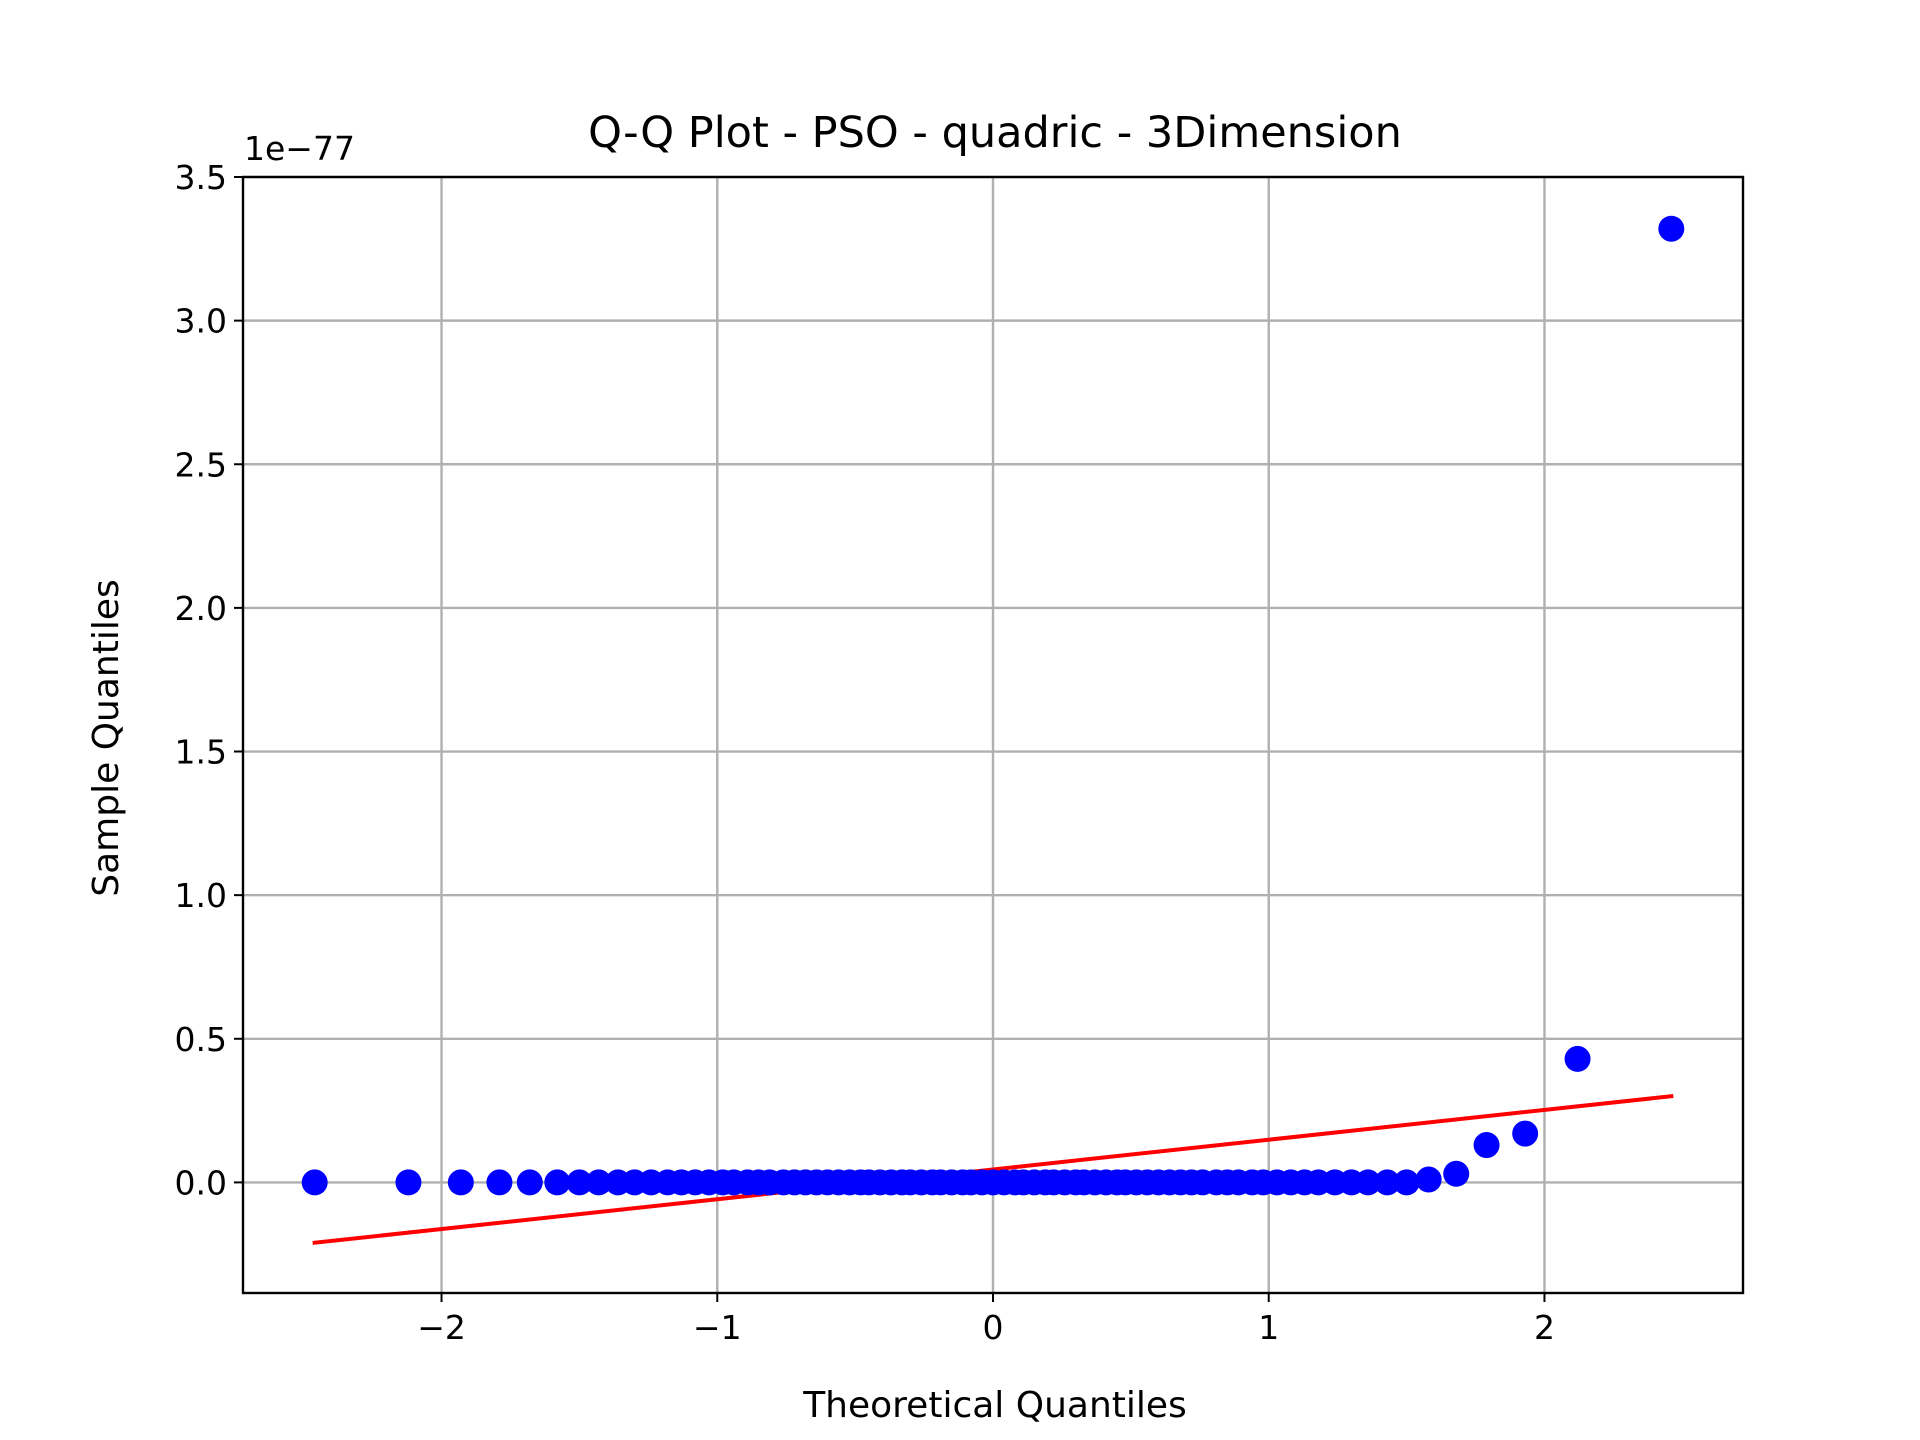  What do you see at coordinates (201, 321) in the screenshot?
I see `y-tick-label: 3.0` at bounding box center [201, 321].